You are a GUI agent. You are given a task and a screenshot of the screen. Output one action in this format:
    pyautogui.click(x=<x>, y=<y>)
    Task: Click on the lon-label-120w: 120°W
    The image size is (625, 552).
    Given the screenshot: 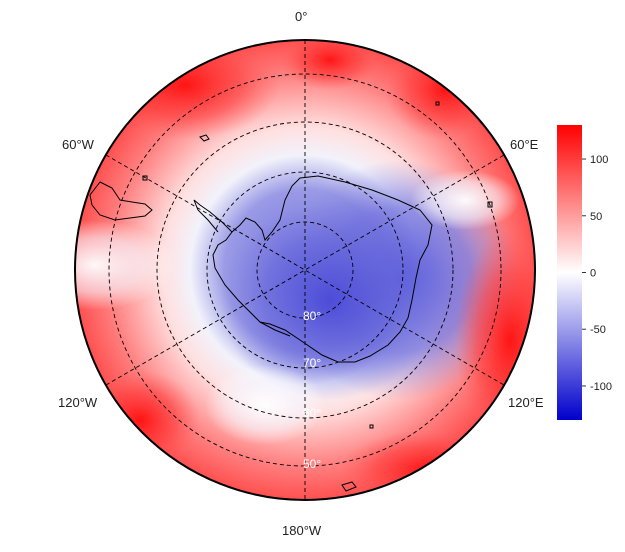 What is the action you would take?
    pyautogui.click(x=78, y=402)
    